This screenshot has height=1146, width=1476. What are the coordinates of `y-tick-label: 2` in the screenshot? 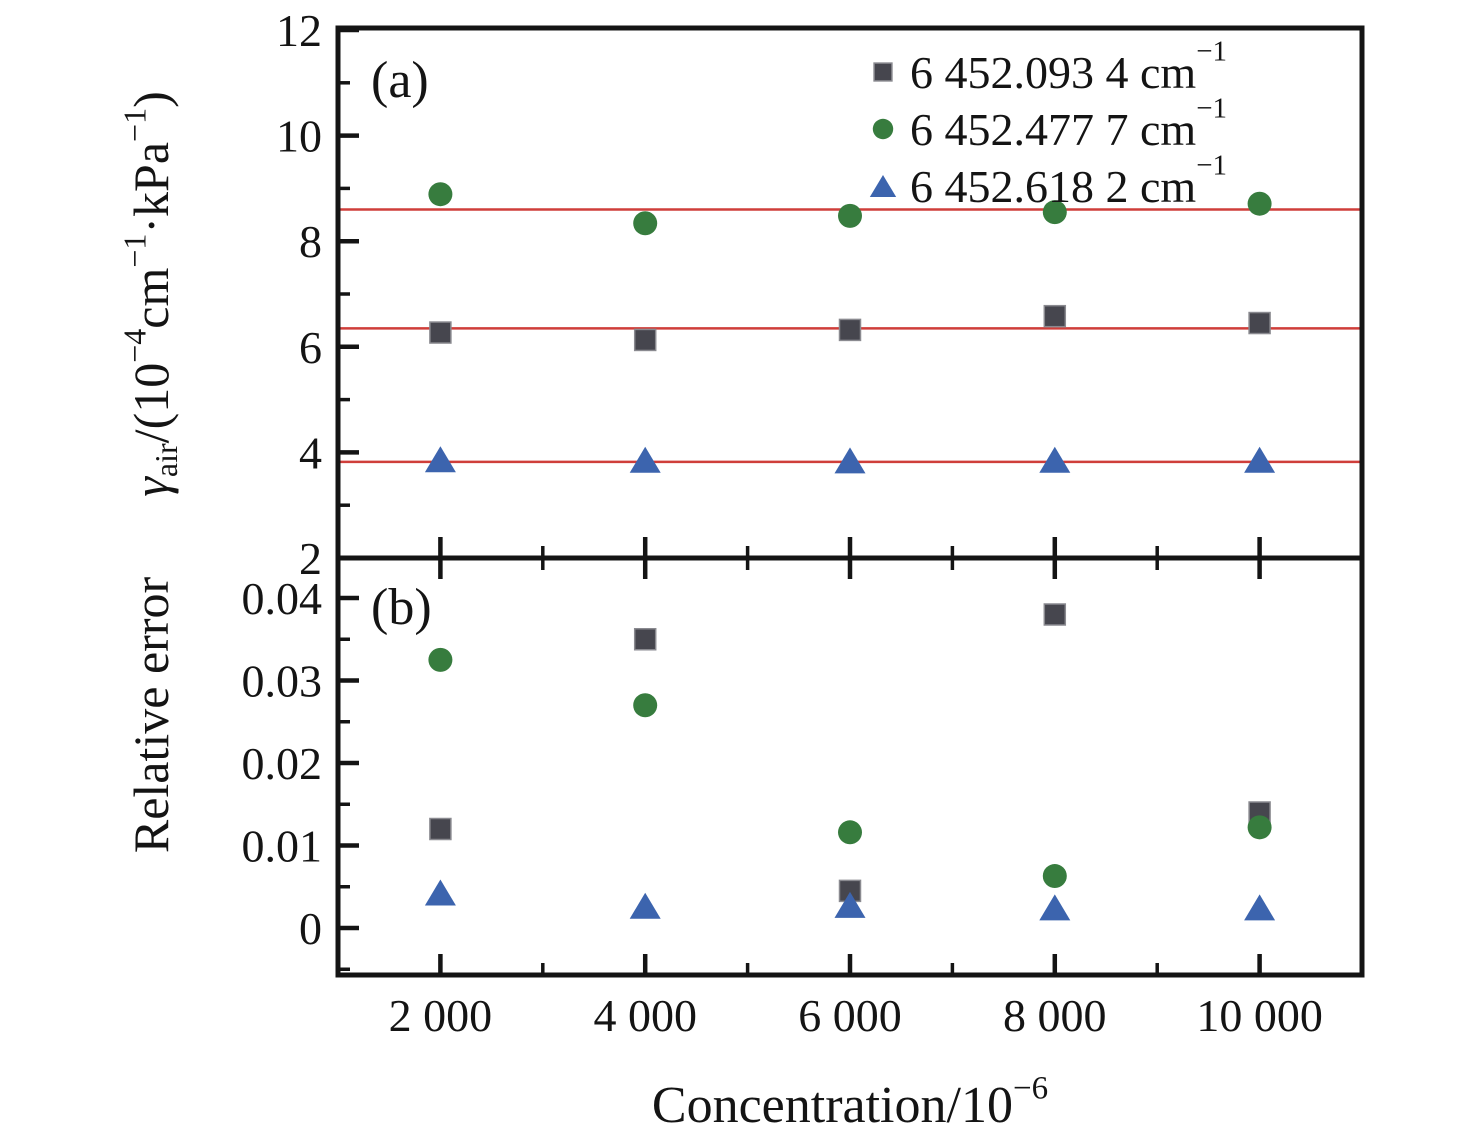 It's located at (310, 558).